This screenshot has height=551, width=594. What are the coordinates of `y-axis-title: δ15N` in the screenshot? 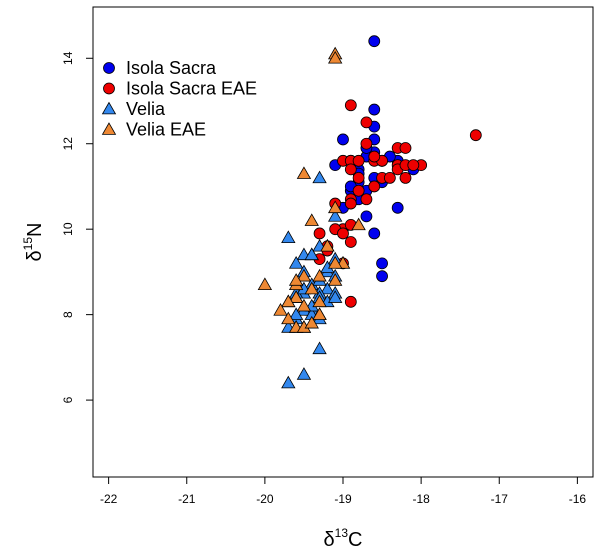 It's located at (33, 242).